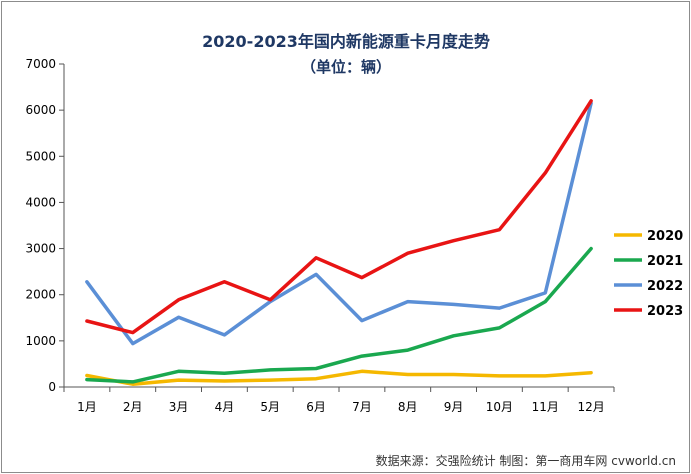  I want to click on y-axis-ticks: 0 1000 2000 3000 4000 5000 6000 7000, so click(44, 225).